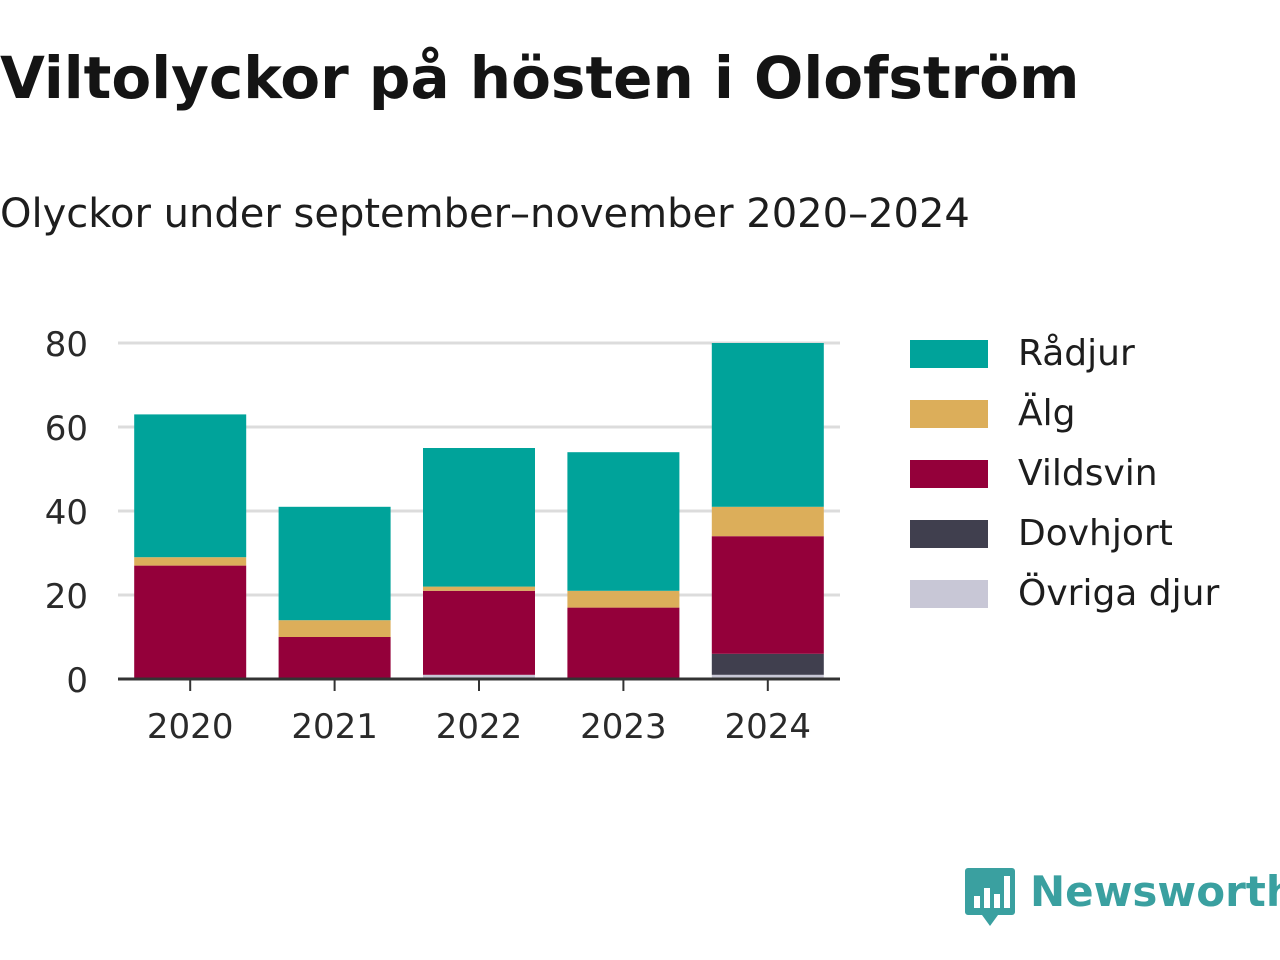  Describe the element at coordinates (66, 597) in the screenshot. I see `y-tick-label: 20` at that location.